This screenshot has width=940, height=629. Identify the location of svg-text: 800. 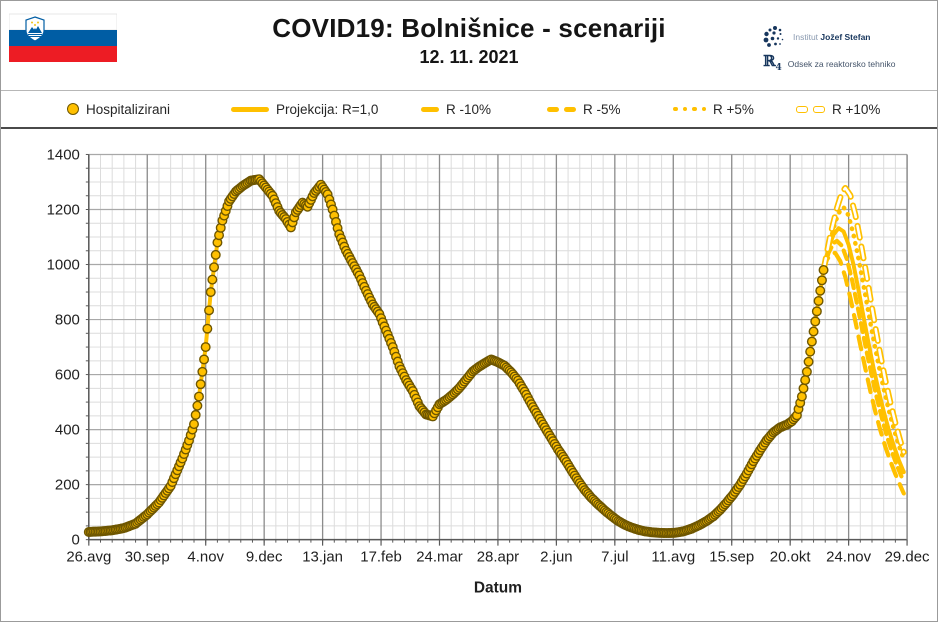
(67, 320).